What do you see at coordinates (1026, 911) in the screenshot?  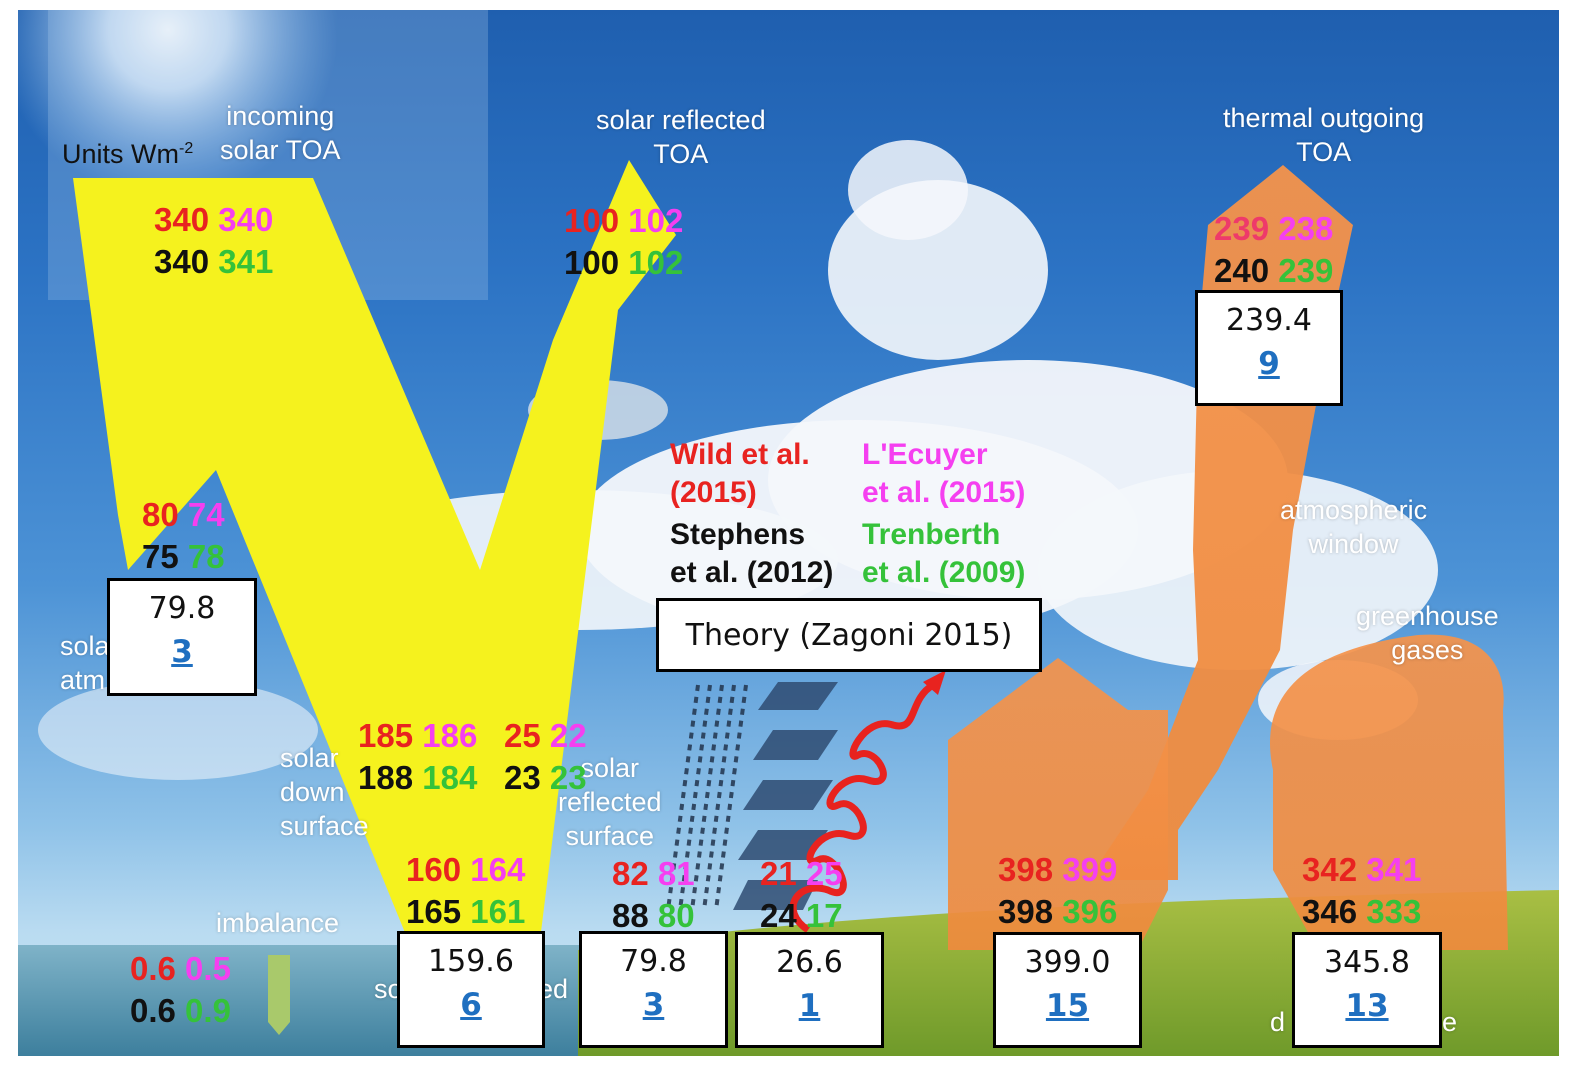 I see `value-stephens: 398` at bounding box center [1026, 911].